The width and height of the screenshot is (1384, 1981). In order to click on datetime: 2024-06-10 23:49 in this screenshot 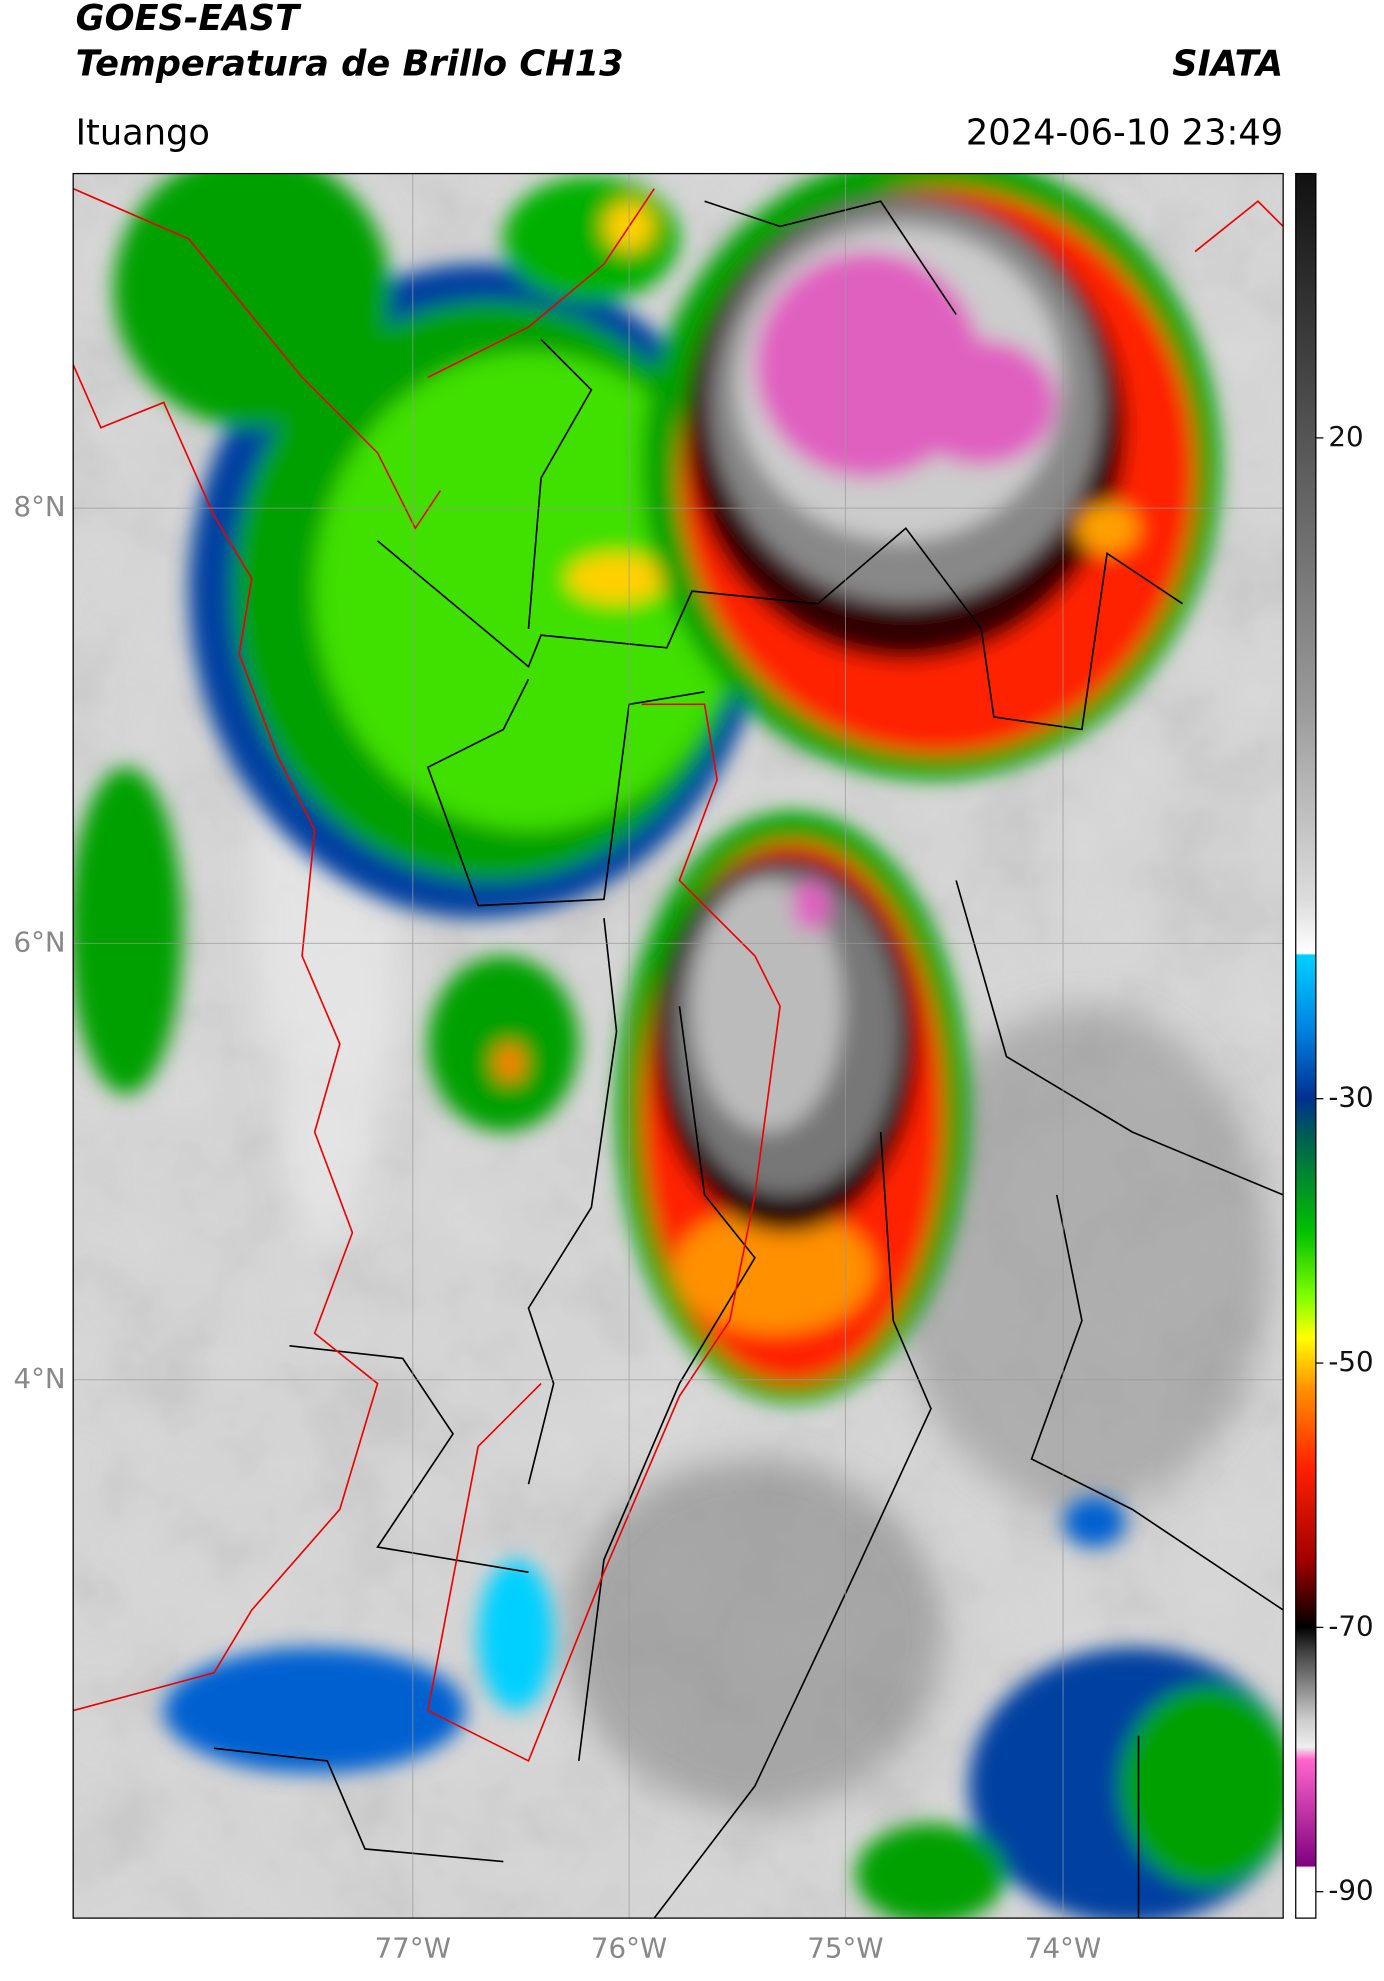, I will do `click(1124, 133)`.